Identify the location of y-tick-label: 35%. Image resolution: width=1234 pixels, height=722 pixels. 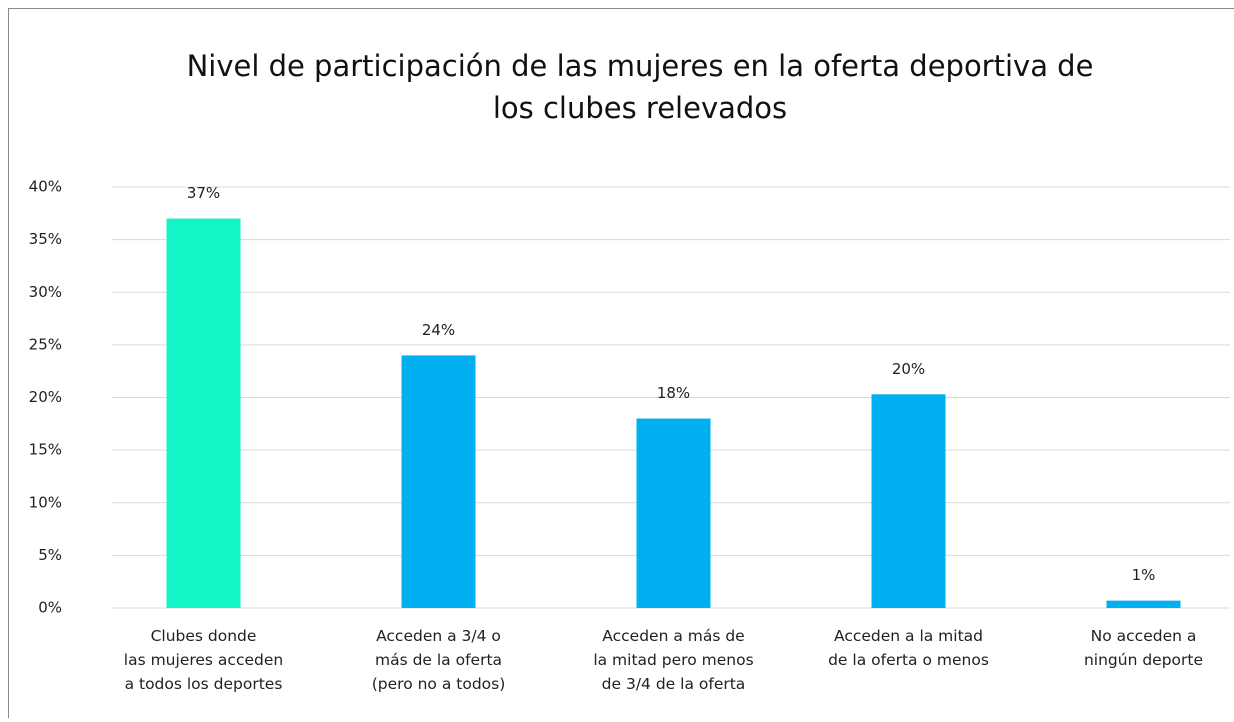
(45, 239).